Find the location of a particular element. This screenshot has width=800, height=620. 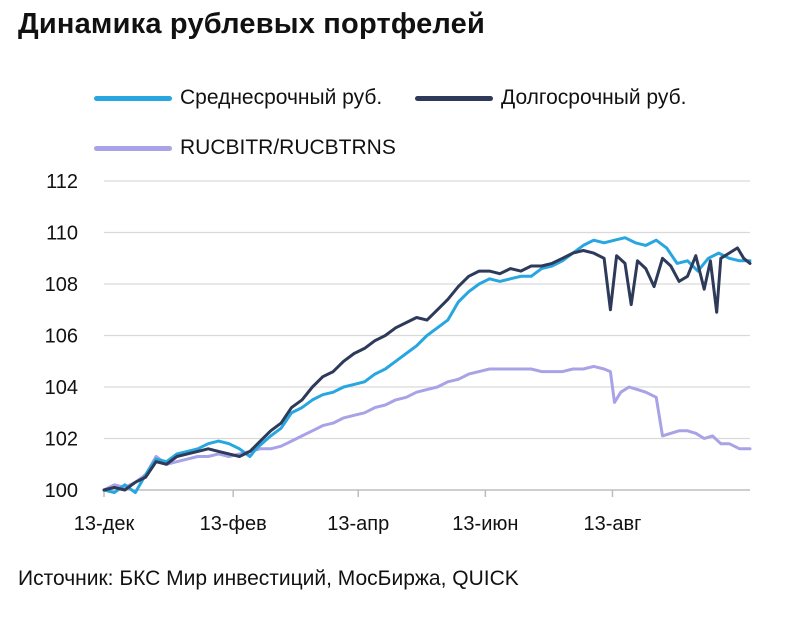

chart-title: Динамика рублевых портфелей is located at coordinates (251, 24).